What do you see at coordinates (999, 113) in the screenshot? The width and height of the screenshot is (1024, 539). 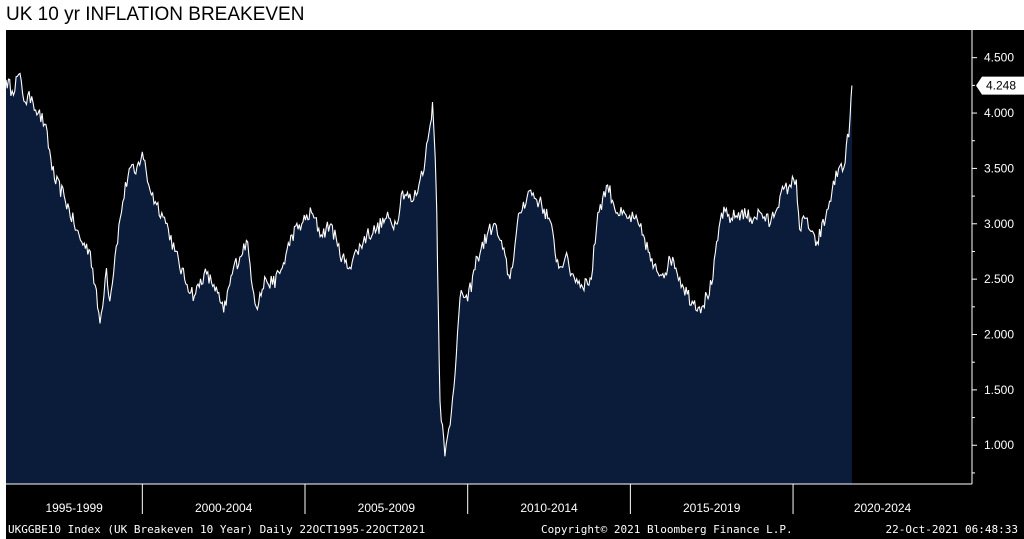 I see `y-tick-label: 4.000` at bounding box center [999, 113].